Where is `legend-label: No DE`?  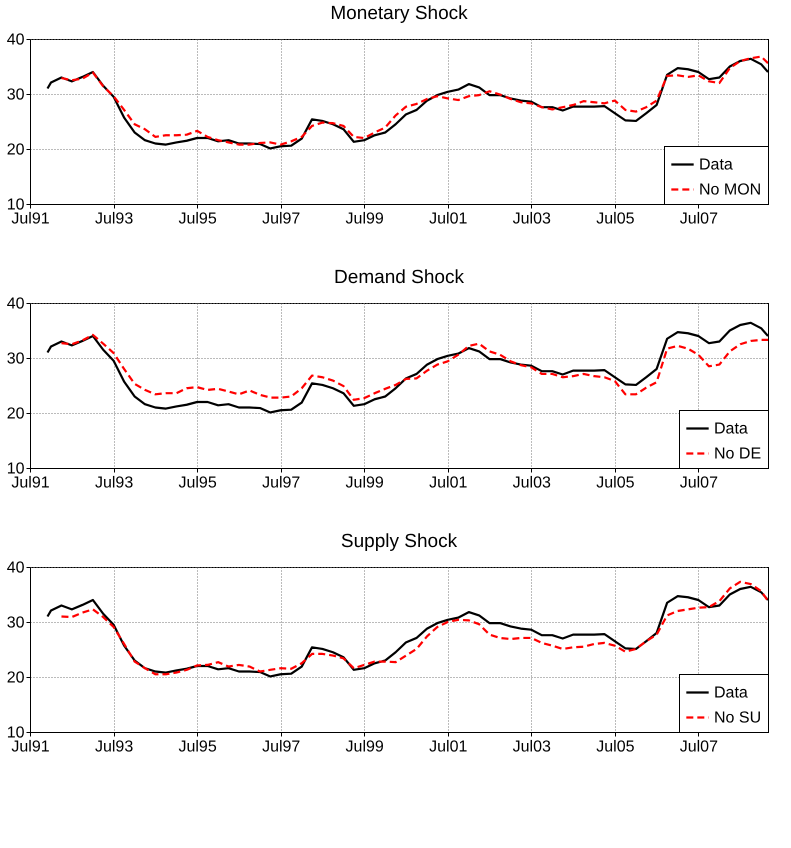 legend-label: No DE is located at coordinates (738, 454).